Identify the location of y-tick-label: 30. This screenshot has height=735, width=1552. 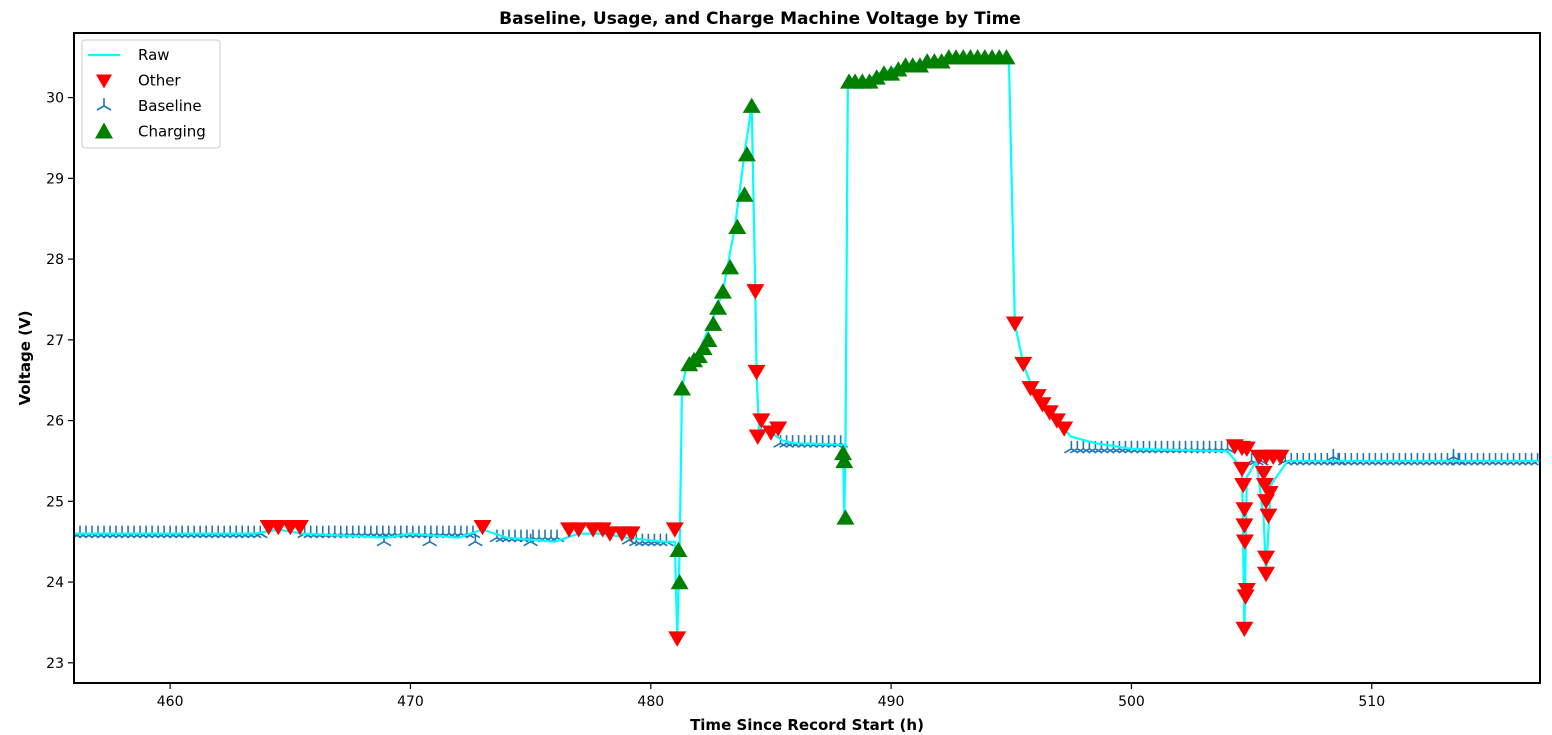
(55, 99).